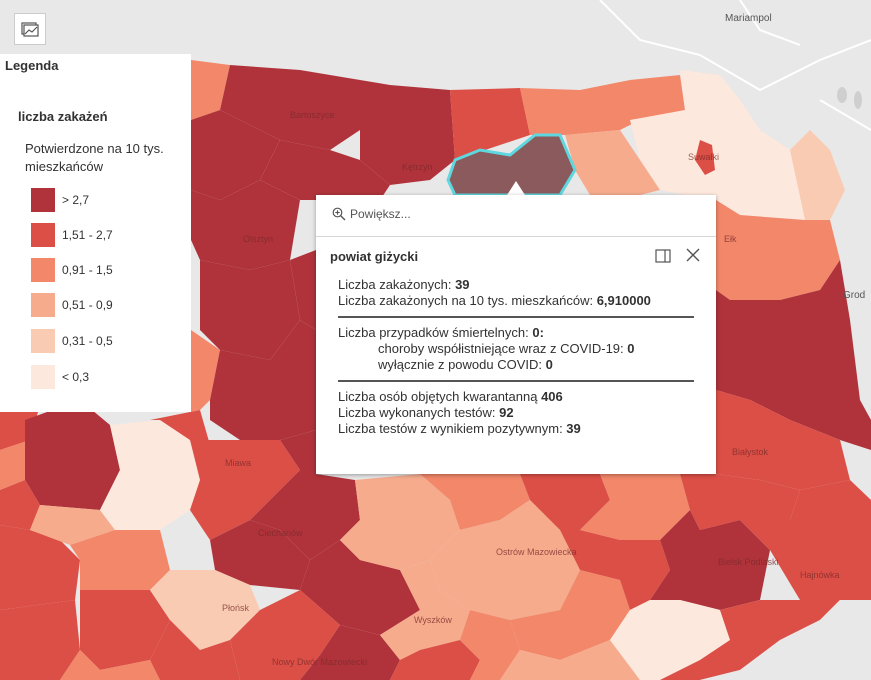 This screenshot has width=871, height=680. I want to click on close-icon, so click(693, 255).